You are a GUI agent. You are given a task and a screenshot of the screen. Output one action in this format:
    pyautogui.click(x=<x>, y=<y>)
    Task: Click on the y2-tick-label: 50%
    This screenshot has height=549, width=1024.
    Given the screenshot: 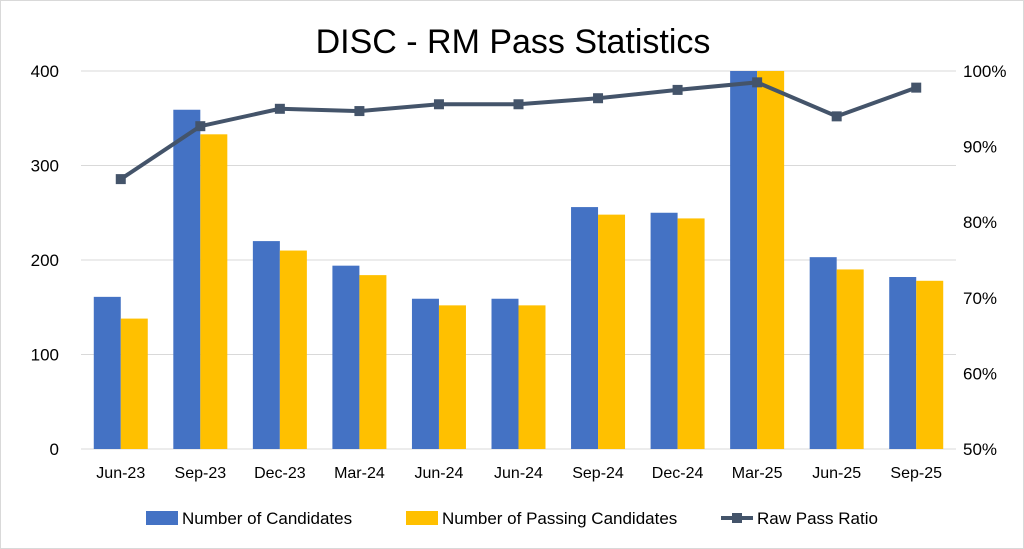 What is the action you would take?
    pyautogui.click(x=980, y=449)
    